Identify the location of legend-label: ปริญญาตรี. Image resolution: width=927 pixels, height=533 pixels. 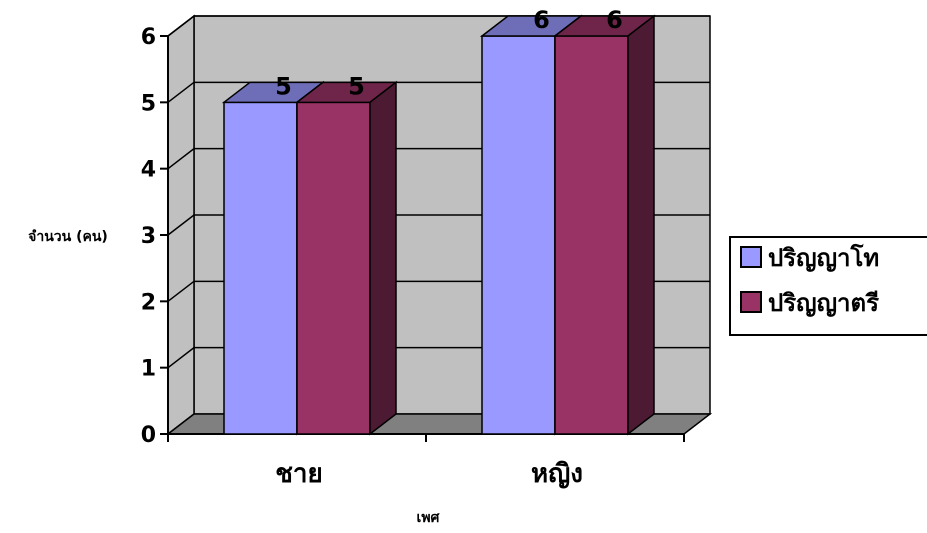
(823, 303).